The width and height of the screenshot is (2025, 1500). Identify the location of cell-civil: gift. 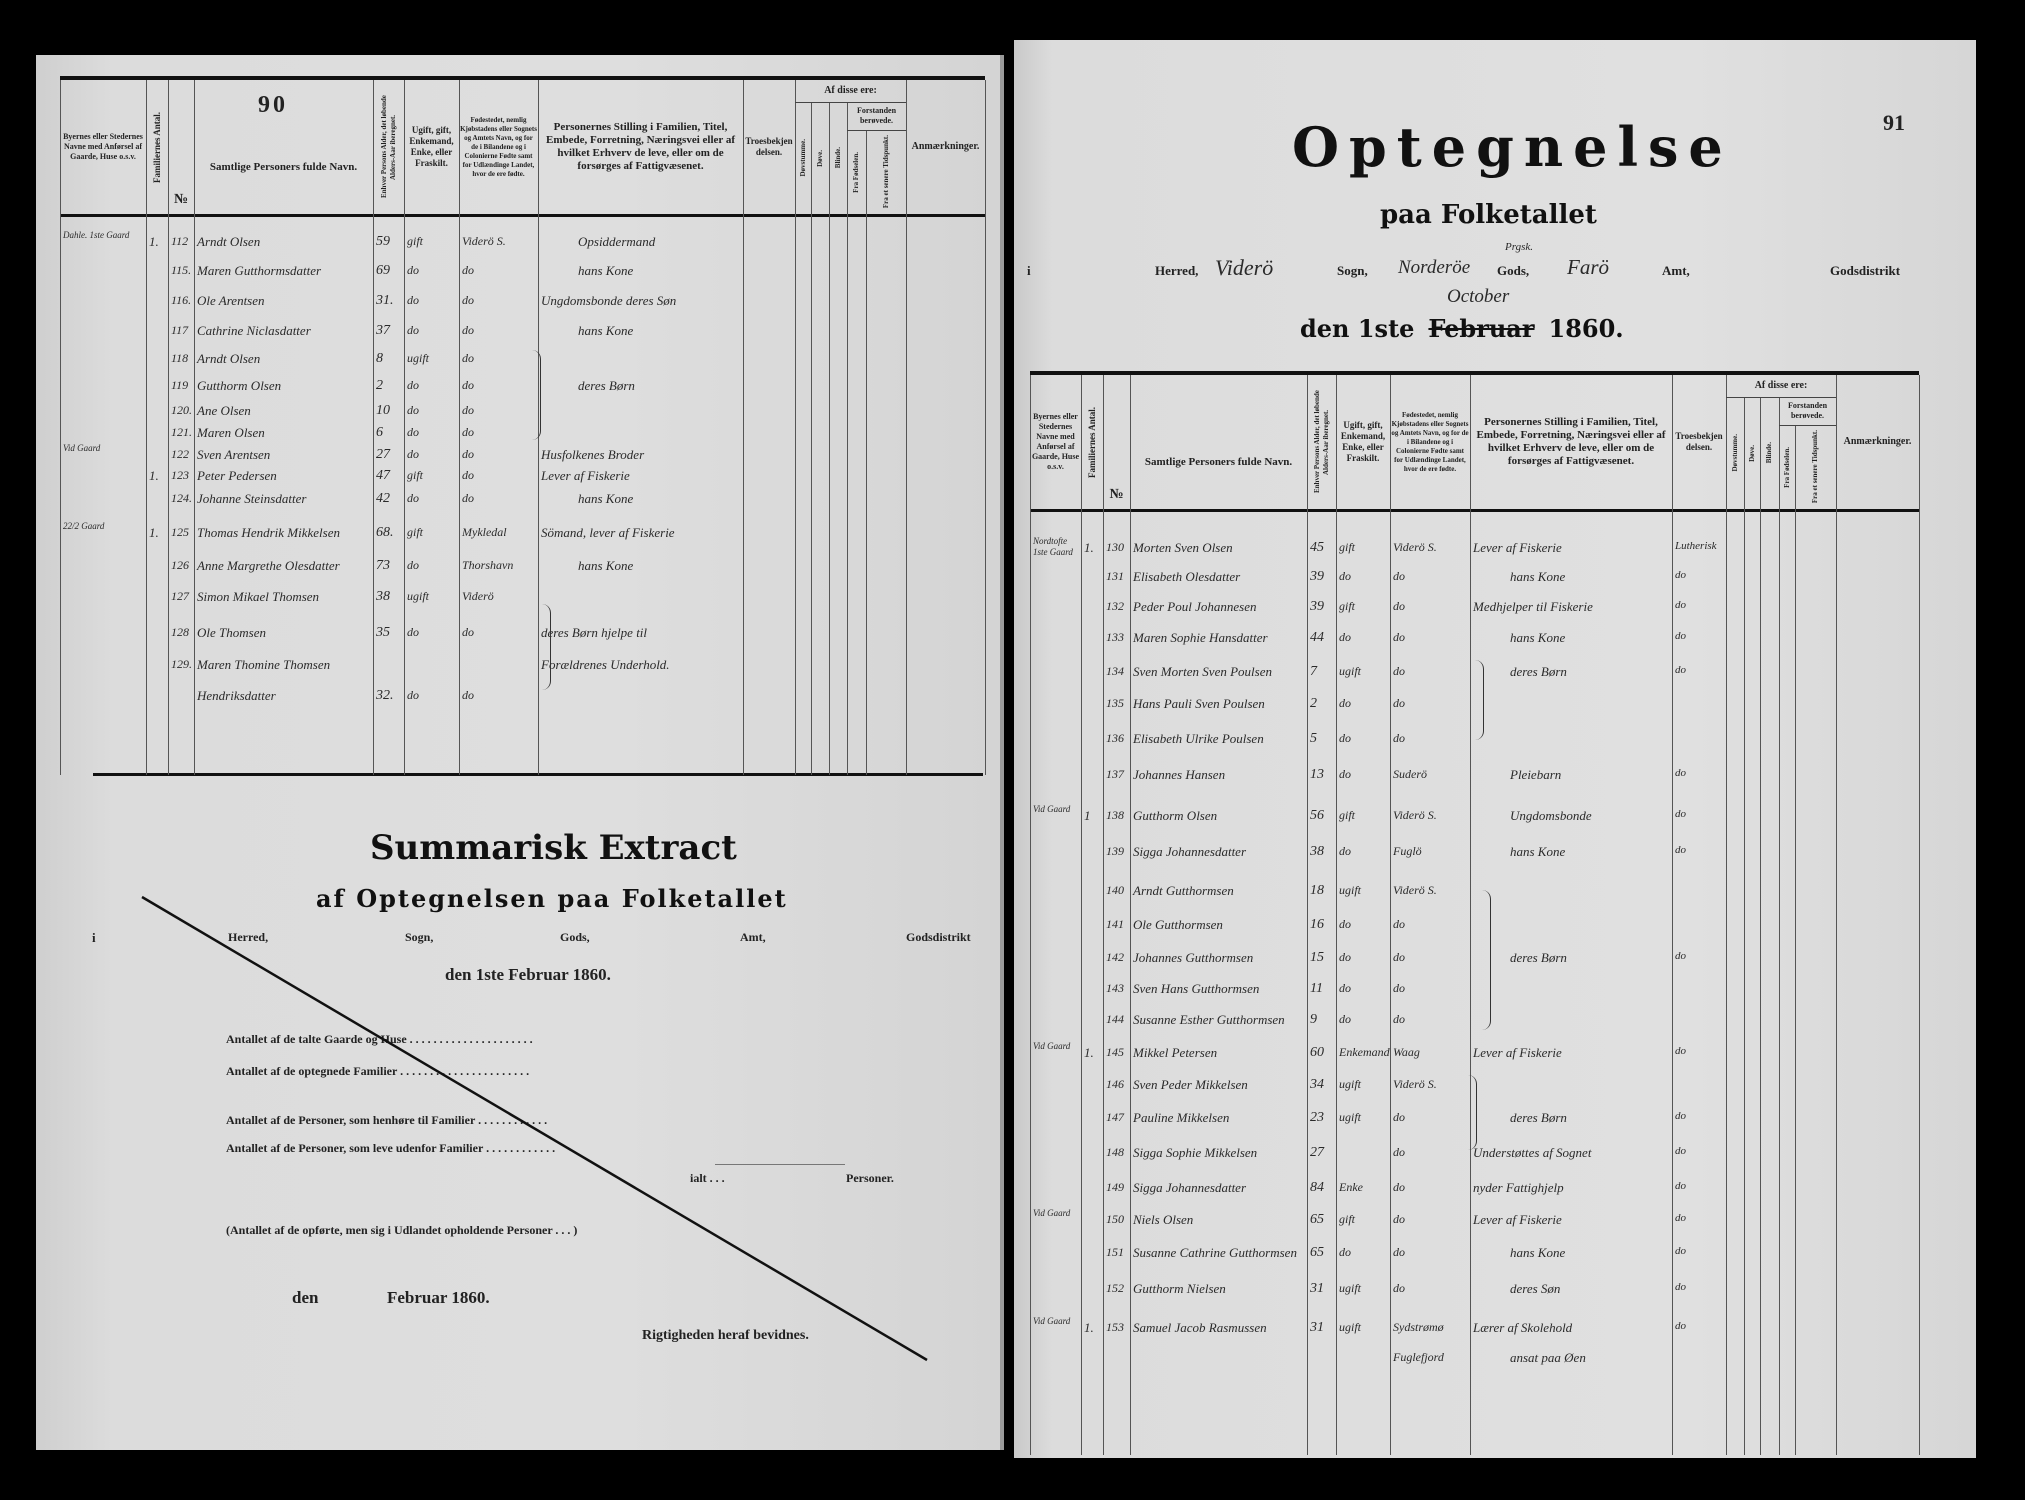
(1347, 1219).